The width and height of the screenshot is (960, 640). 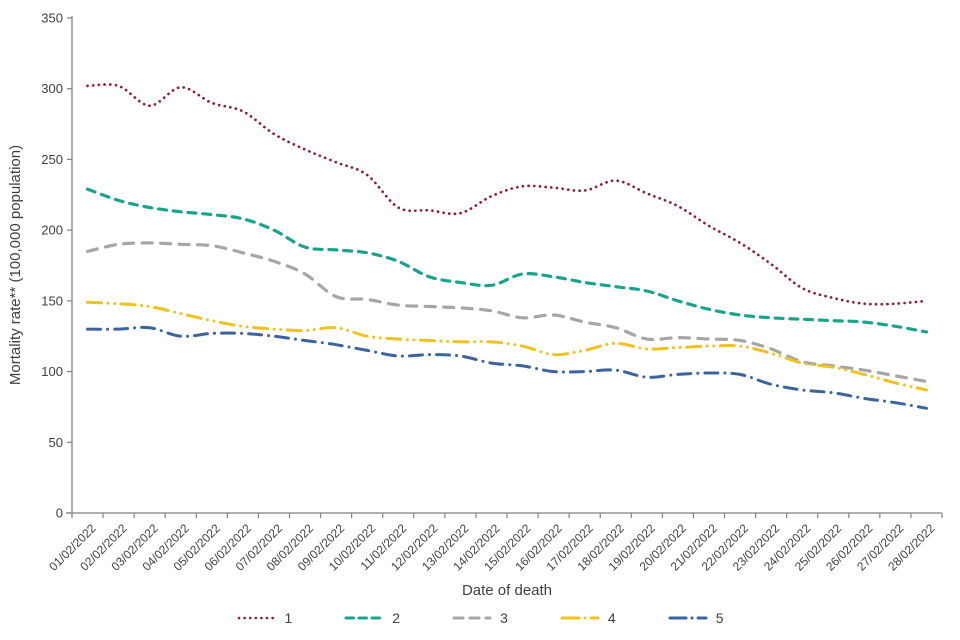 What do you see at coordinates (52, 266) in the screenshot?
I see `y-tick-labels: 0 50 100 150 200 250 300 350` at bounding box center [52, 266].